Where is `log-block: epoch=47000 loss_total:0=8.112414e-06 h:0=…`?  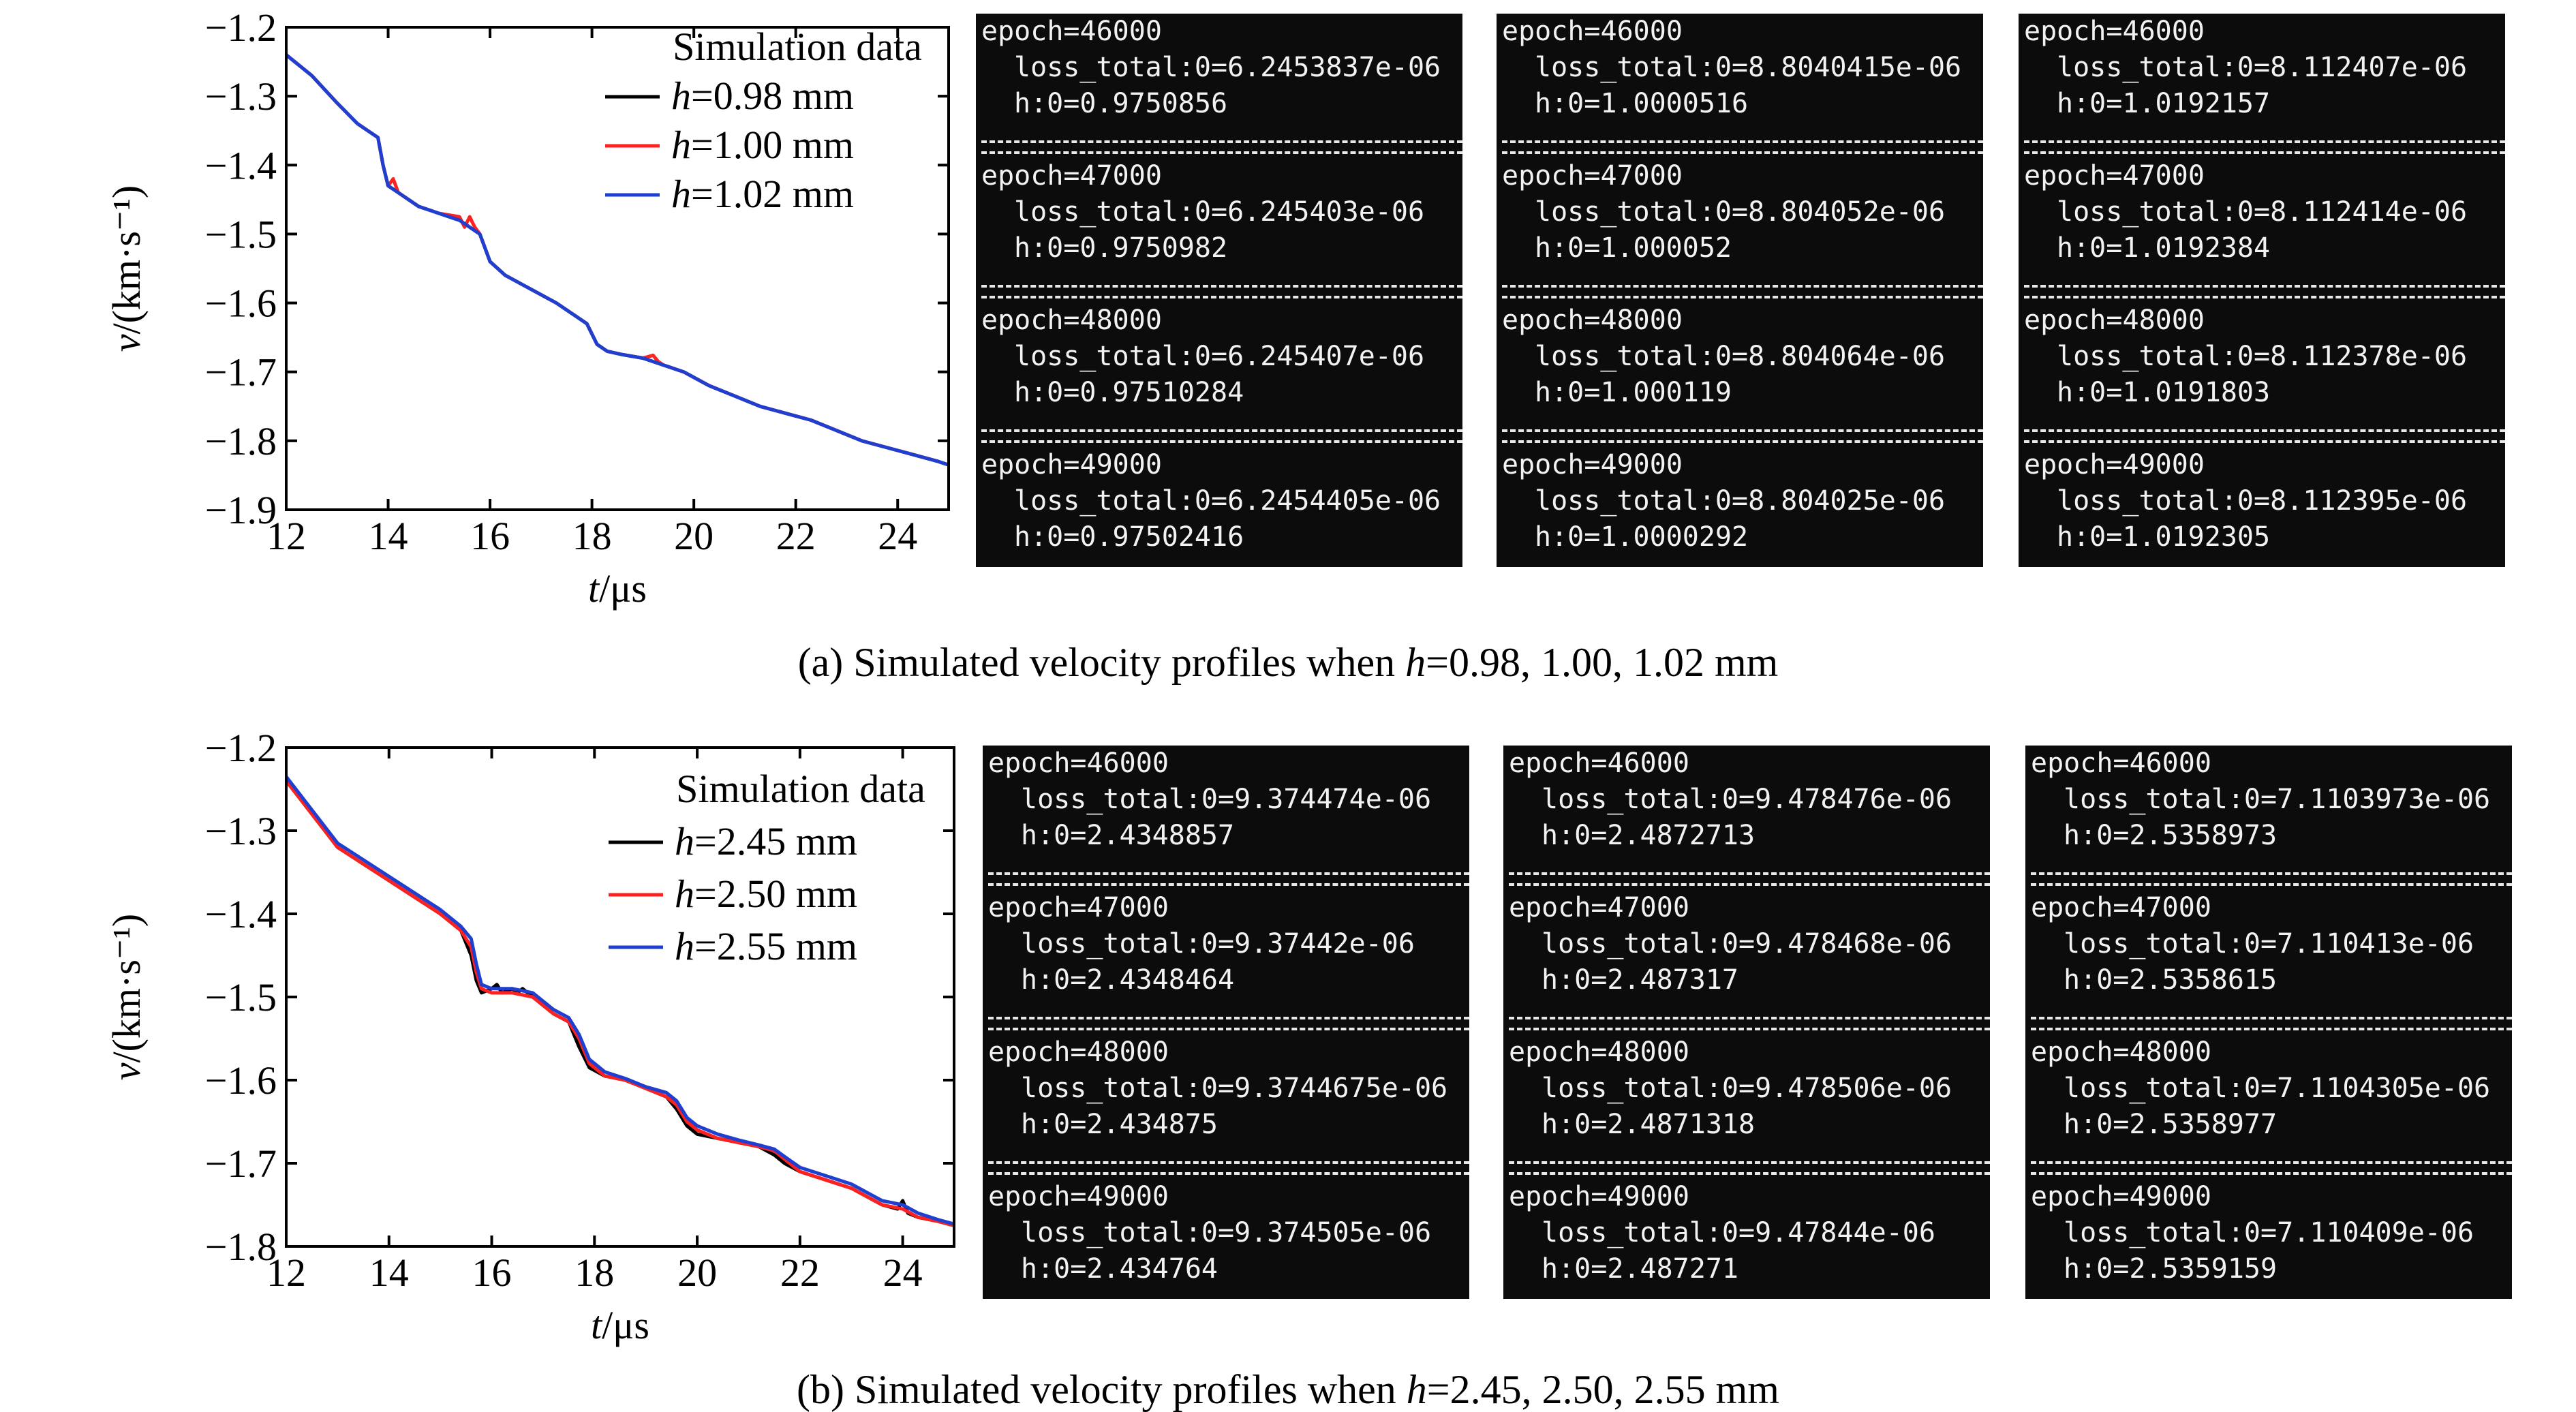
log-block: epoch=47000 loss_total:0=8.112414e-06 h:0=… is located at coordinates (2264, 230).